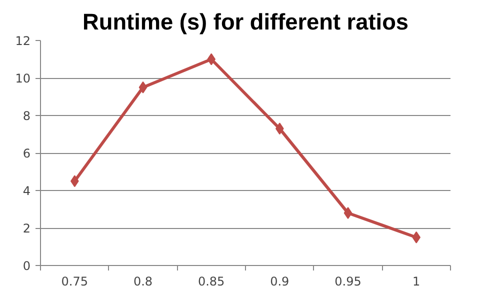  Describe the element at coordinates (23, 79) in the screenshot. I see `y-tick-label: 10` at that location.